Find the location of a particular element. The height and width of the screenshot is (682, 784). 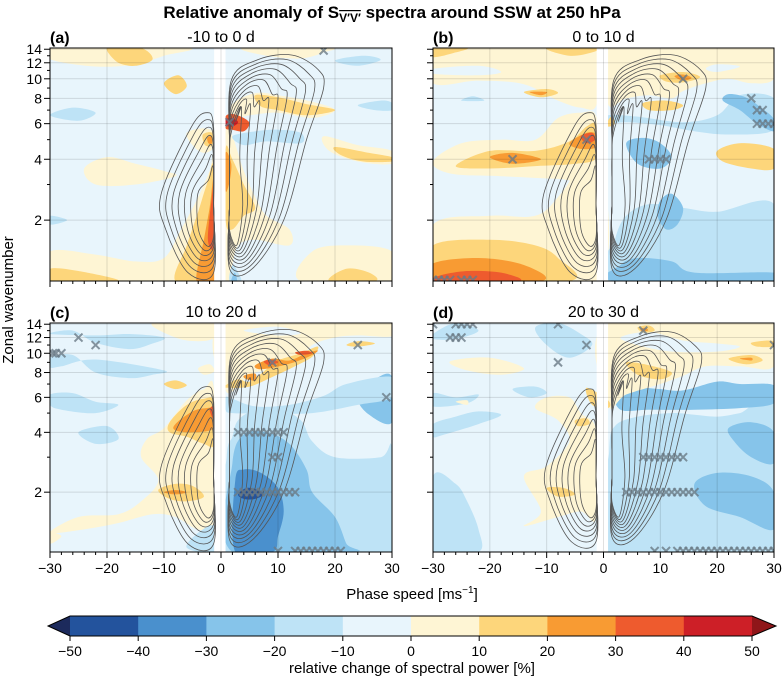

y-tick-label: 14 is located at coordinates (34, 49).